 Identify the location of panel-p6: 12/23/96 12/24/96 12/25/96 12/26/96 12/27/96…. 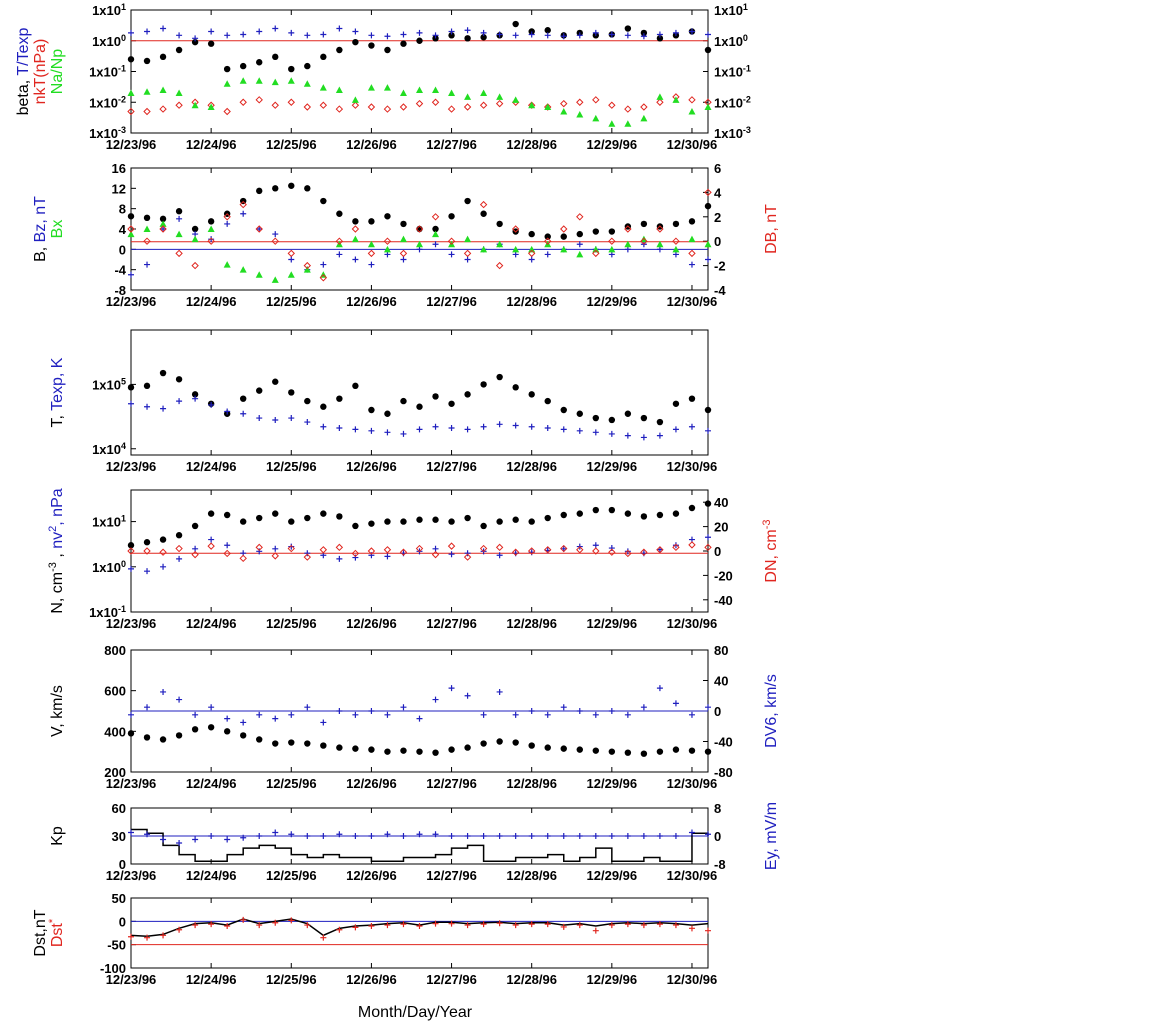
(414, 842).